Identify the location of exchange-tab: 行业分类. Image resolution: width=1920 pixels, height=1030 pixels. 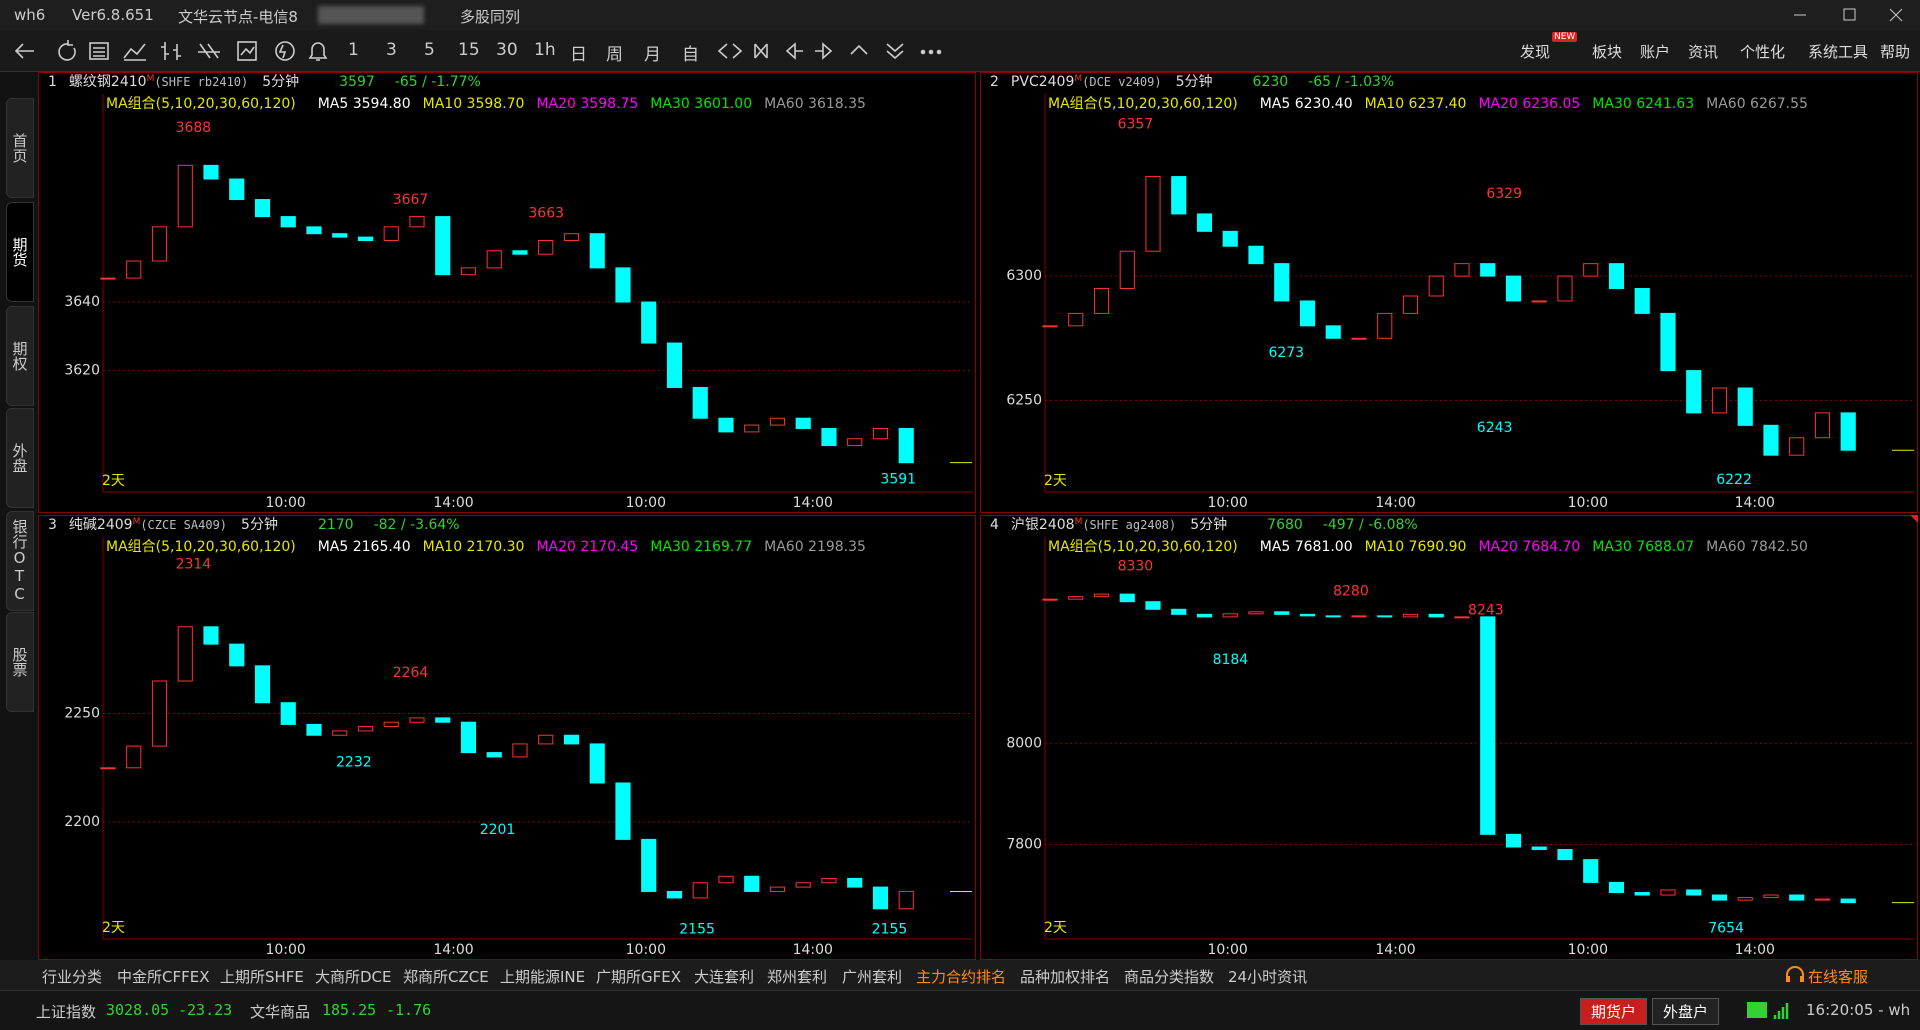
(72, 977).